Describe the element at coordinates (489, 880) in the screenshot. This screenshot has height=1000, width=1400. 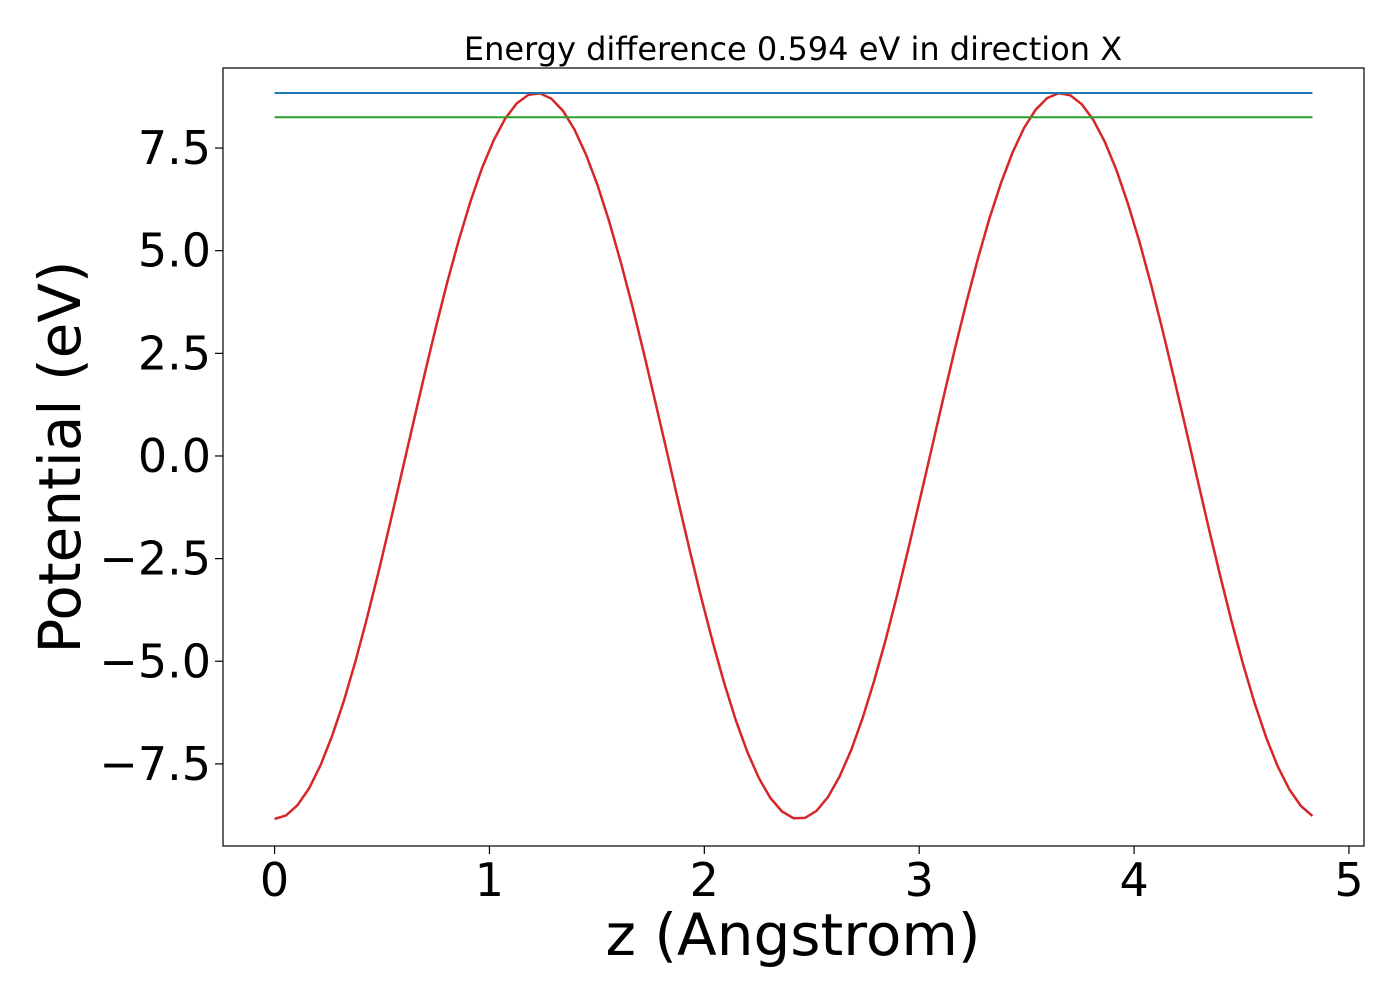
I see `x-tick-label: 1` at that location.